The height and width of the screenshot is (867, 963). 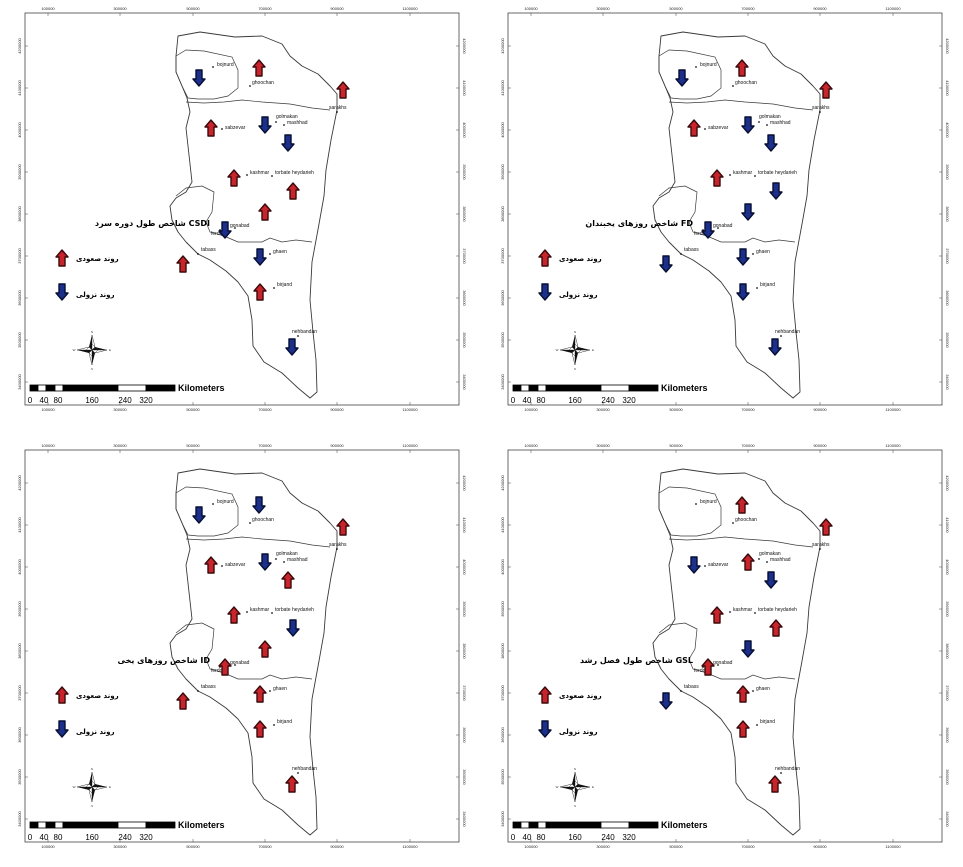 I want to click on station-label: bojnurd, so click(x=225, y=65).